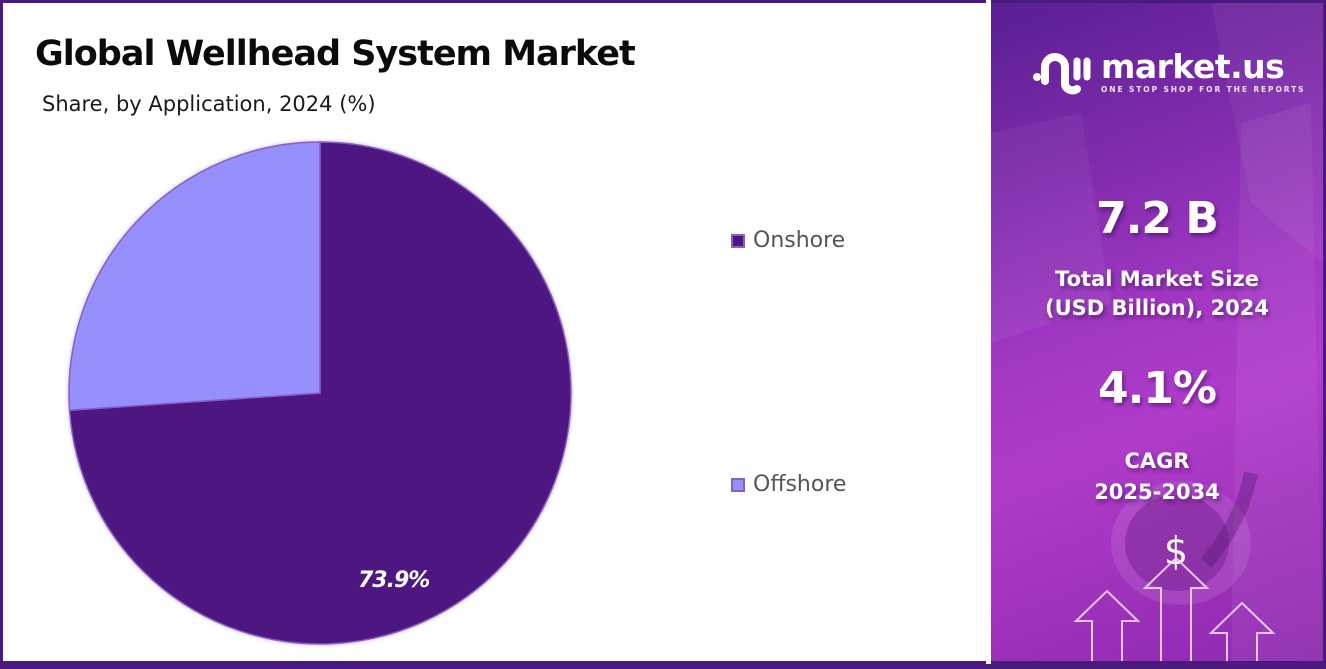 This screenshot has height=669, width=1326. What do you see at coordinates (394, 580) in the screenshot?
I see `pie-data-label-onshore: 73.9%` at bounding box center [394, 580].